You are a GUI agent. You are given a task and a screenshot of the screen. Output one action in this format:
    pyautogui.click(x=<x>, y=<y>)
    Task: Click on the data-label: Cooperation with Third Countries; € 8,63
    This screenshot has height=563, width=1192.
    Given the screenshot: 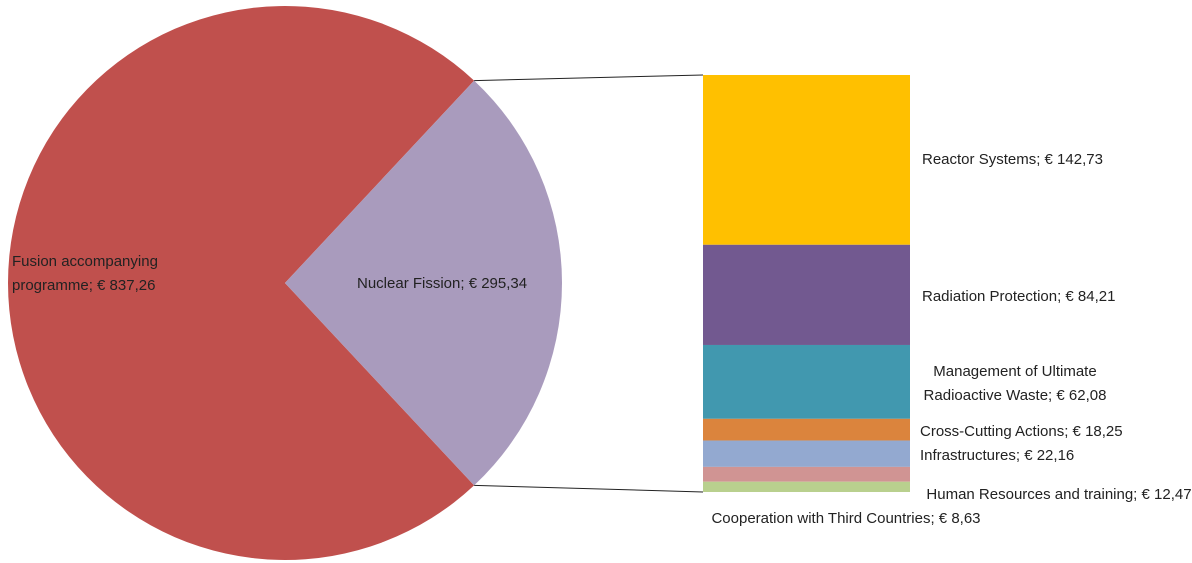 What is the action you would take?
    pyautogui.click(x=846, y=518)
    